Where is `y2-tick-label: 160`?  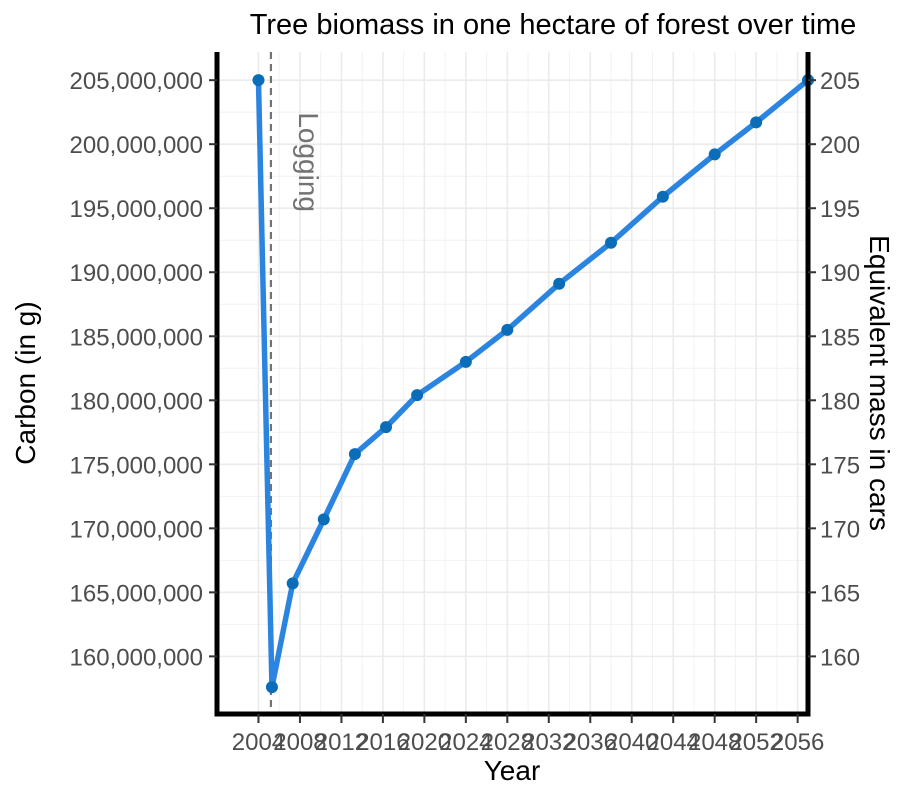
y2-tick-label: 160 is located at coordinates (840, 657).